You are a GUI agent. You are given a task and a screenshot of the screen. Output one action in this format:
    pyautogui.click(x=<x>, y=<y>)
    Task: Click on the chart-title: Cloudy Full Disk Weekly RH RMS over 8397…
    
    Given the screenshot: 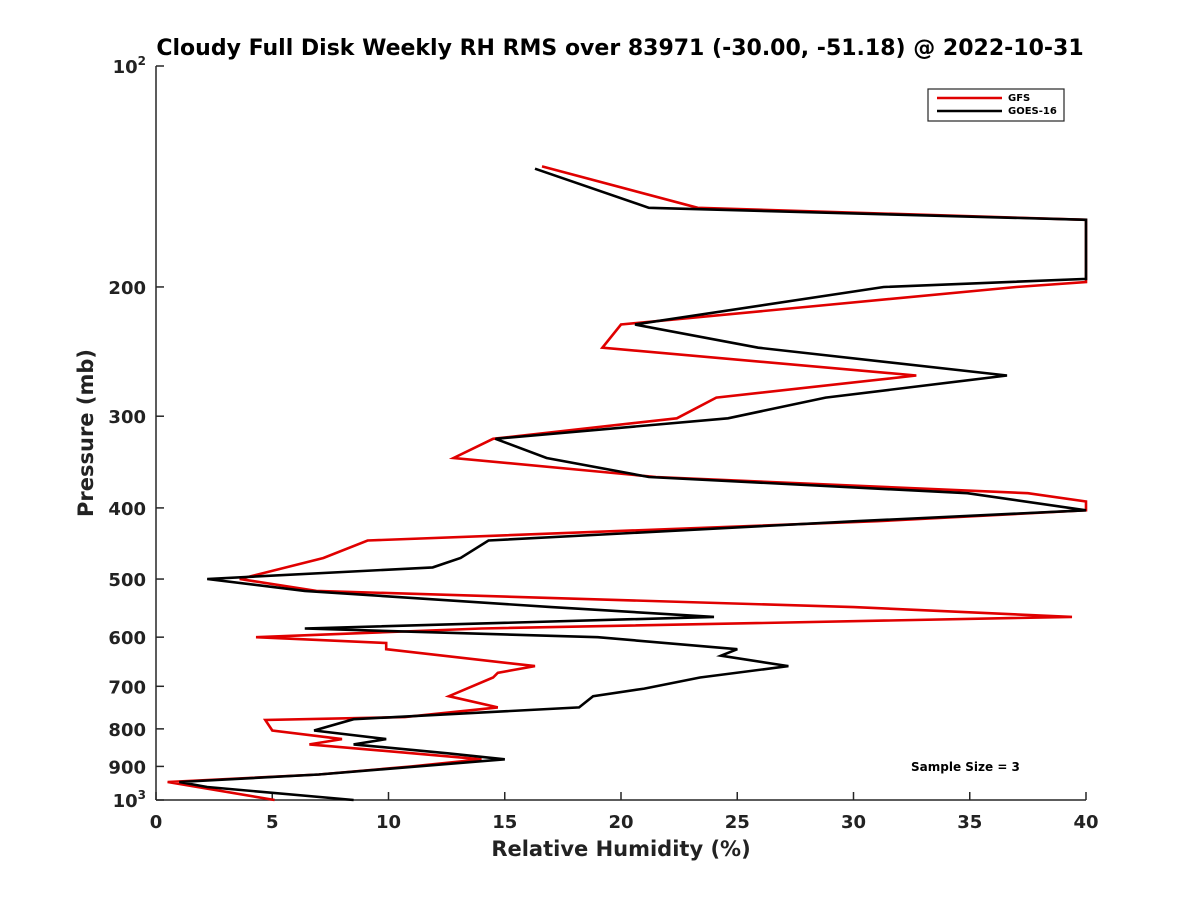 What is the action you would take?
    pyautogui.click(x=619, y=48)
    